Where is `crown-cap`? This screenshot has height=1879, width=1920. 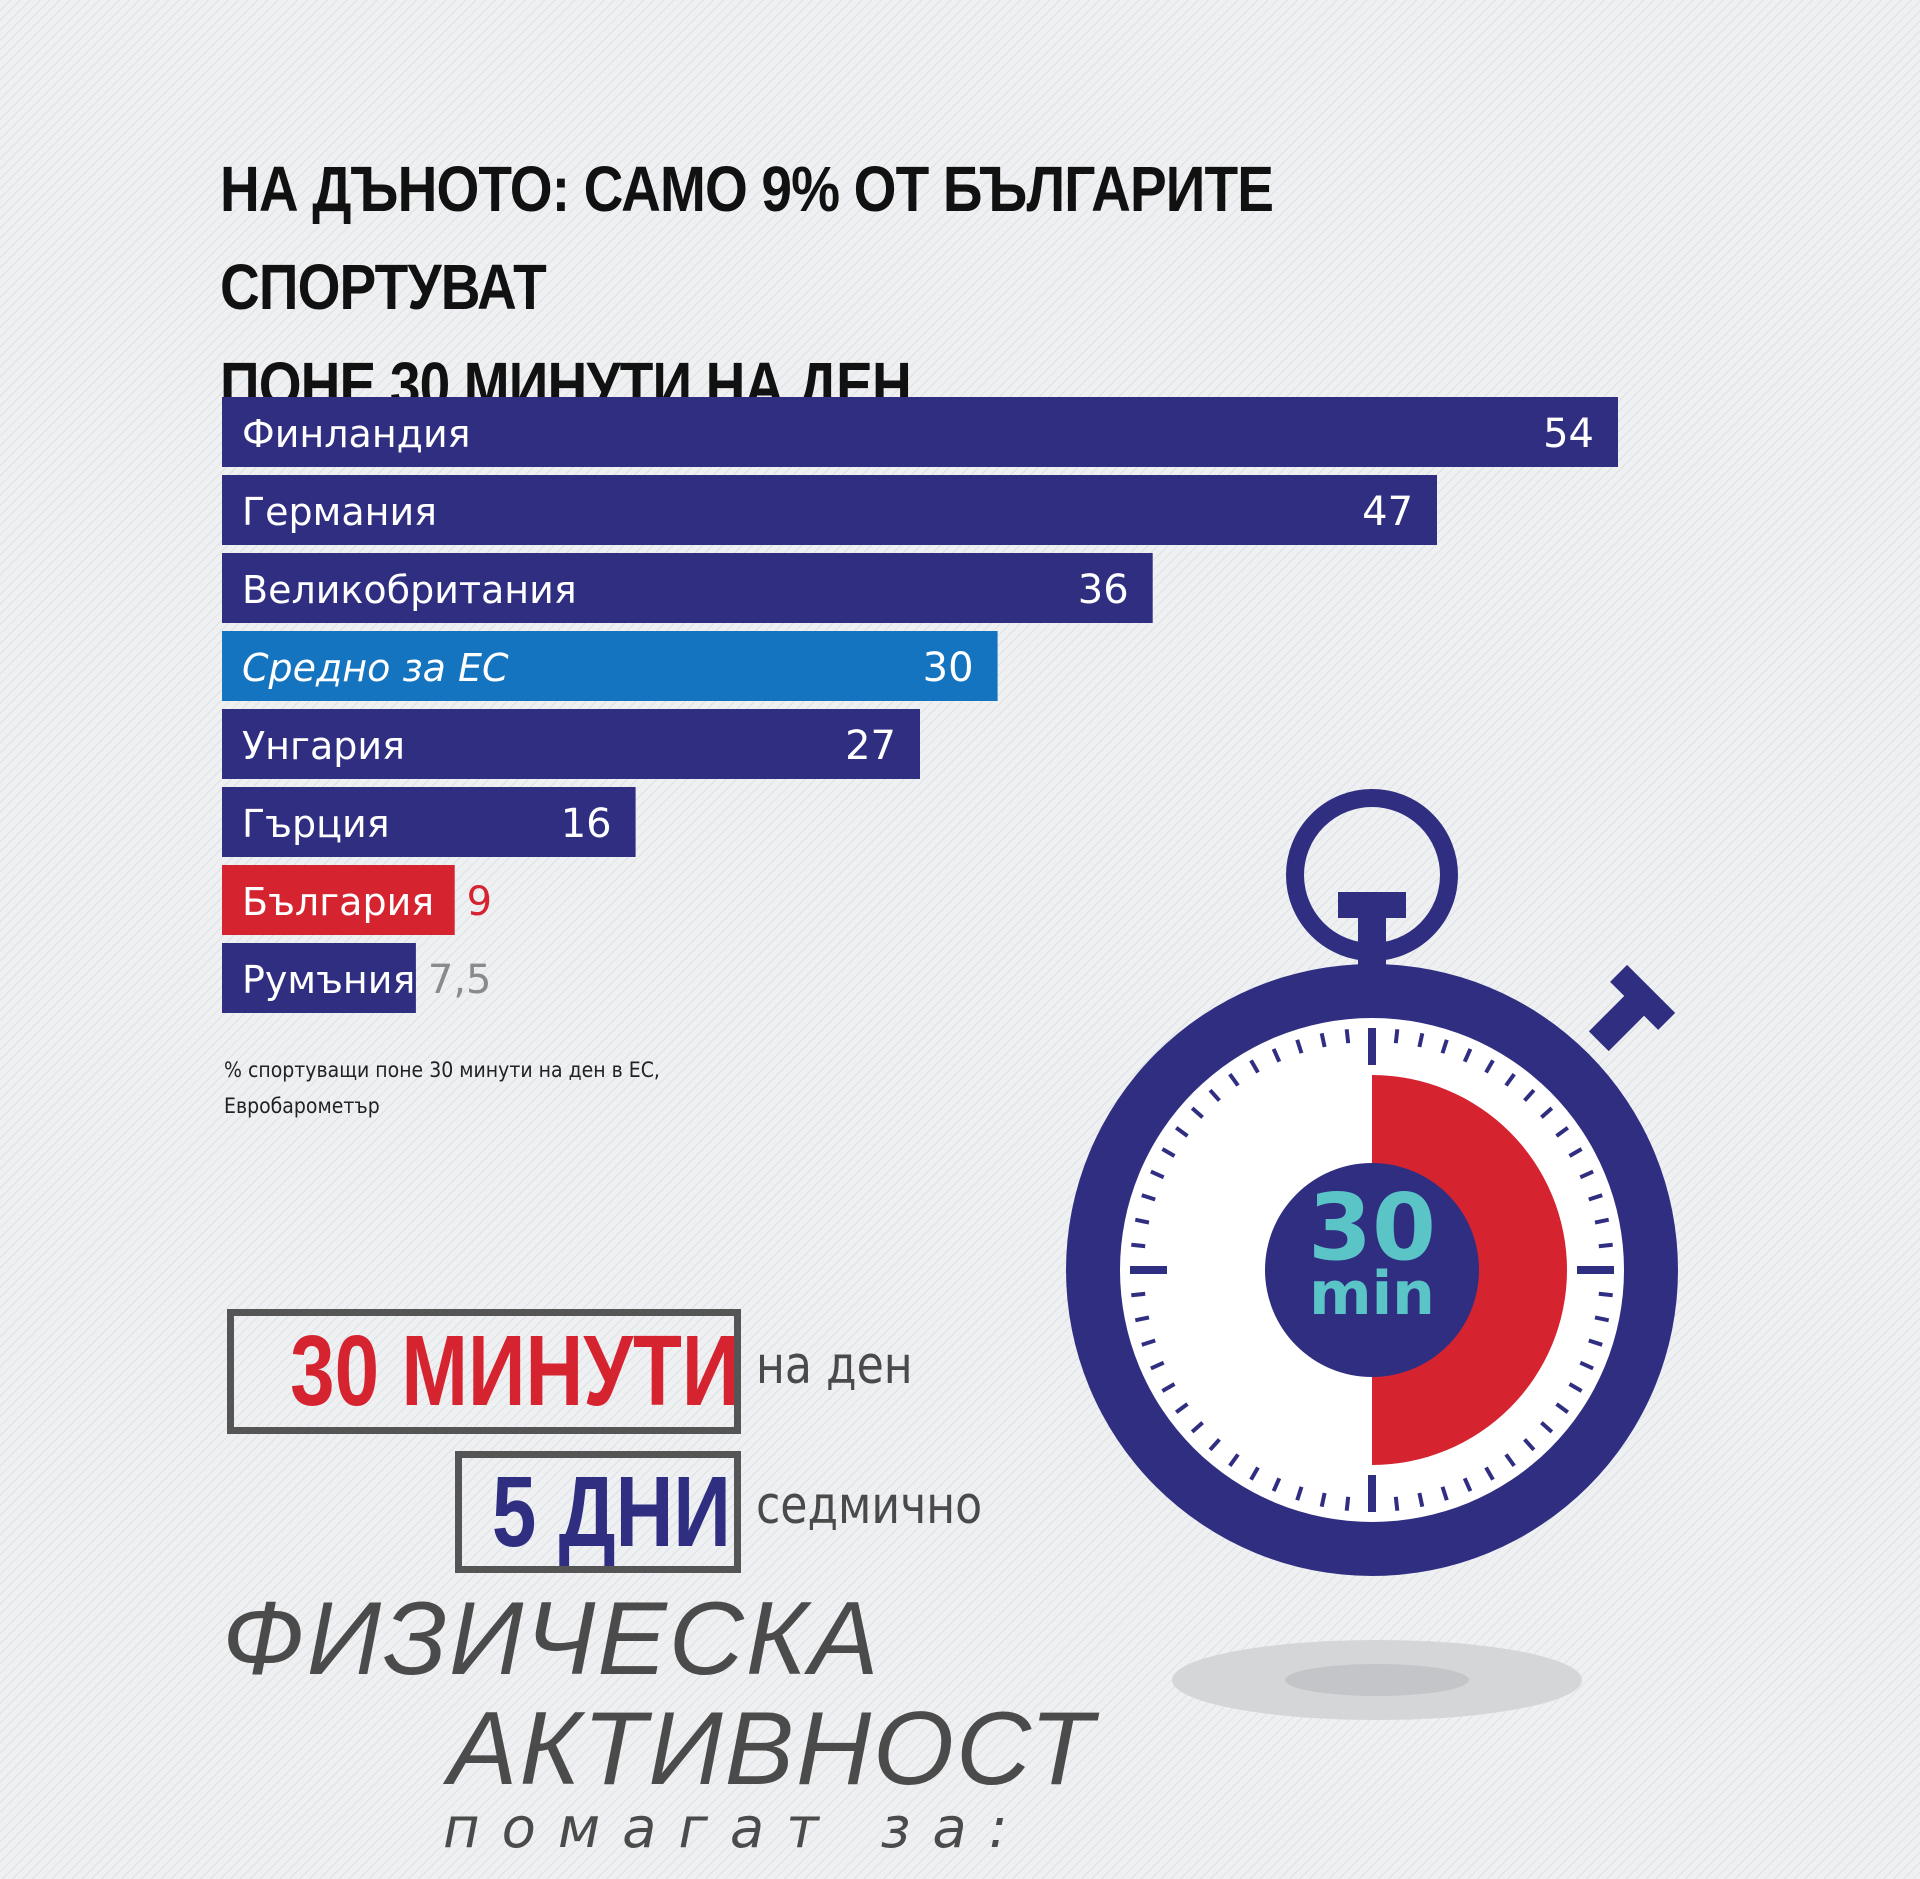 crown-cap is located at coordinates (1372, 905).